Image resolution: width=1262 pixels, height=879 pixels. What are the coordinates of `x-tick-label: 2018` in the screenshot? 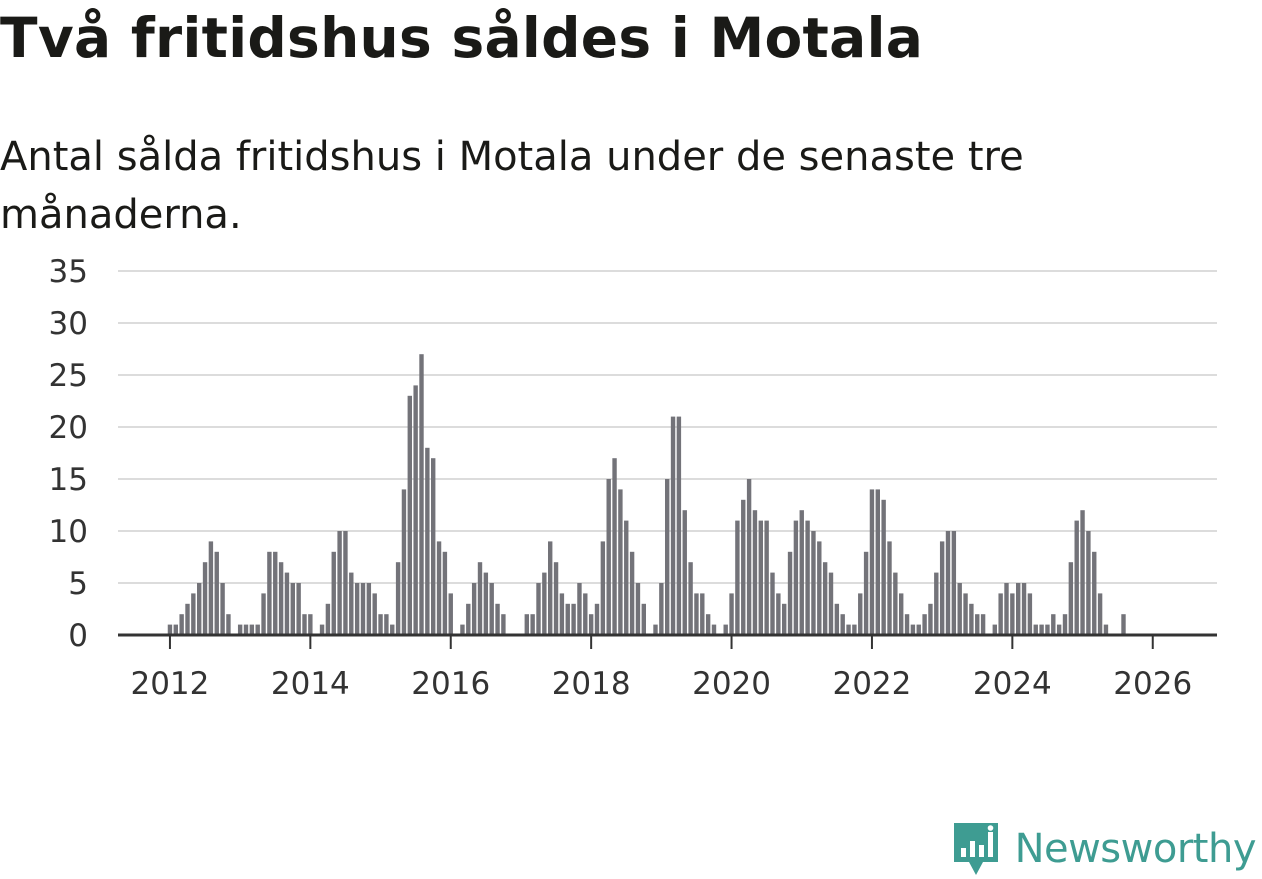 It's located at (591, 684).